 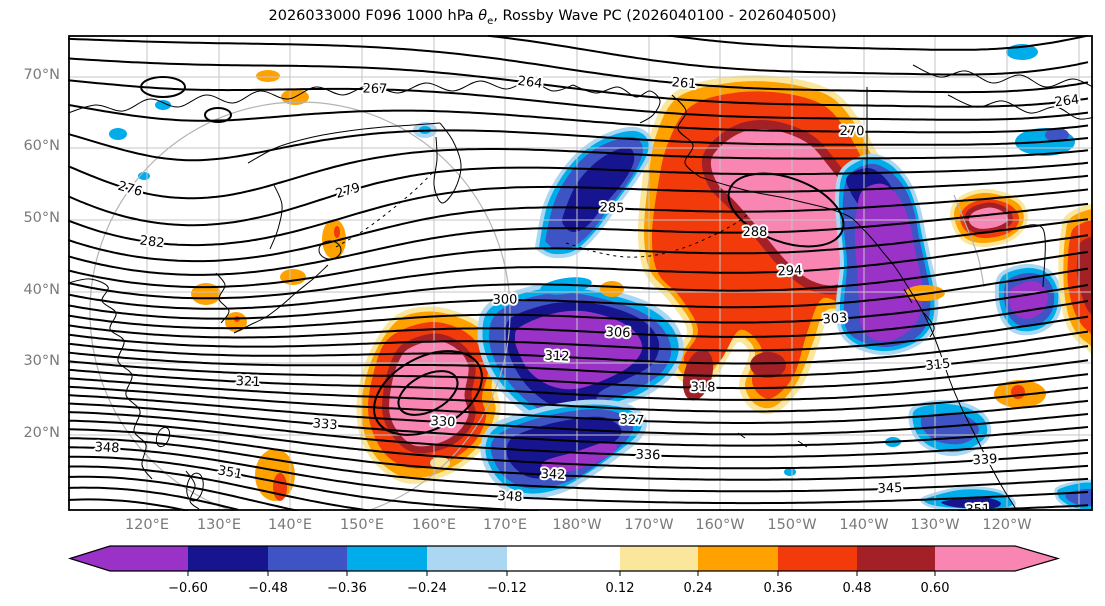 What do you see at coordinates (41, 75) in the screenshot?
I see `y-tick-label: 70°N` at bounding box center [41, 75].